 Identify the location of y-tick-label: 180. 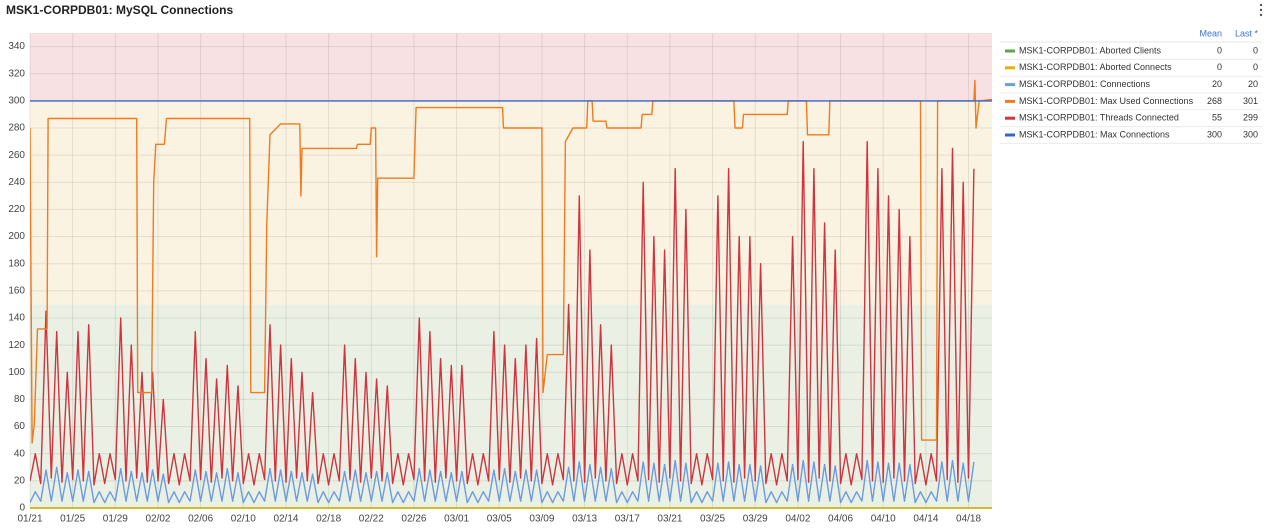
(16, 263).